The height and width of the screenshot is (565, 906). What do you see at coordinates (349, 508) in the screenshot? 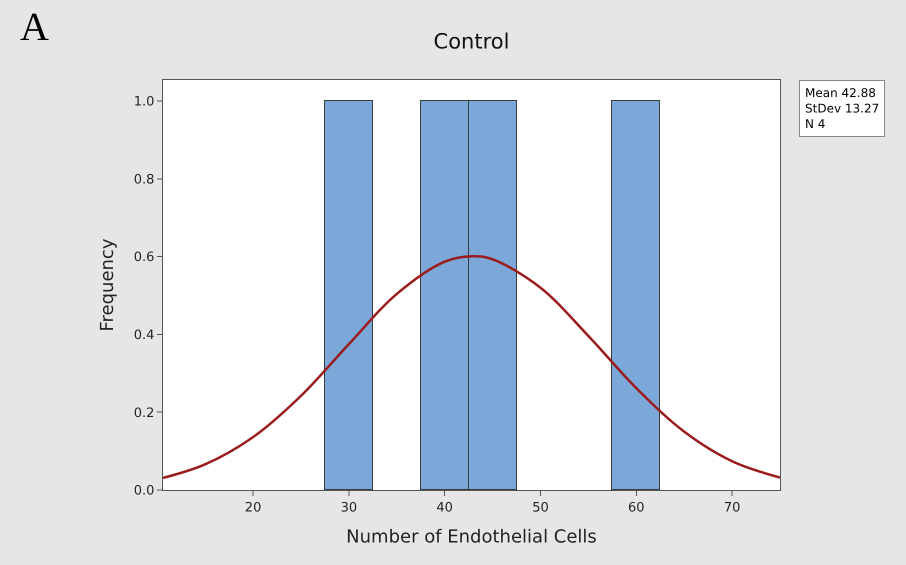
I see `x-tick-label: 30` at bounding box center [349, 508].